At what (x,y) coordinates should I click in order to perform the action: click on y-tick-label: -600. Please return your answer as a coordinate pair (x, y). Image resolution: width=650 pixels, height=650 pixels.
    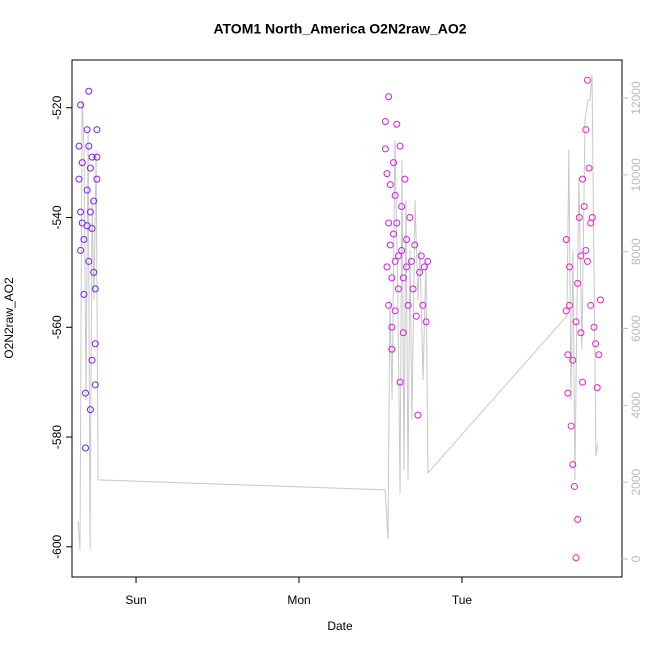
    Looking at the image, I should click on (57, 546).